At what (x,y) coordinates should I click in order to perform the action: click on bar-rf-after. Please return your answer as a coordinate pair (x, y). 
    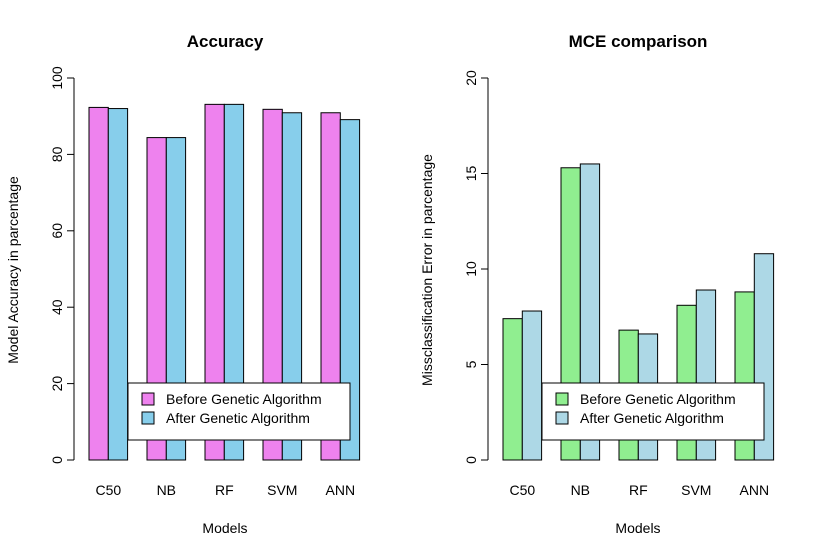
    Looking at the image, I should click on (234, 282).